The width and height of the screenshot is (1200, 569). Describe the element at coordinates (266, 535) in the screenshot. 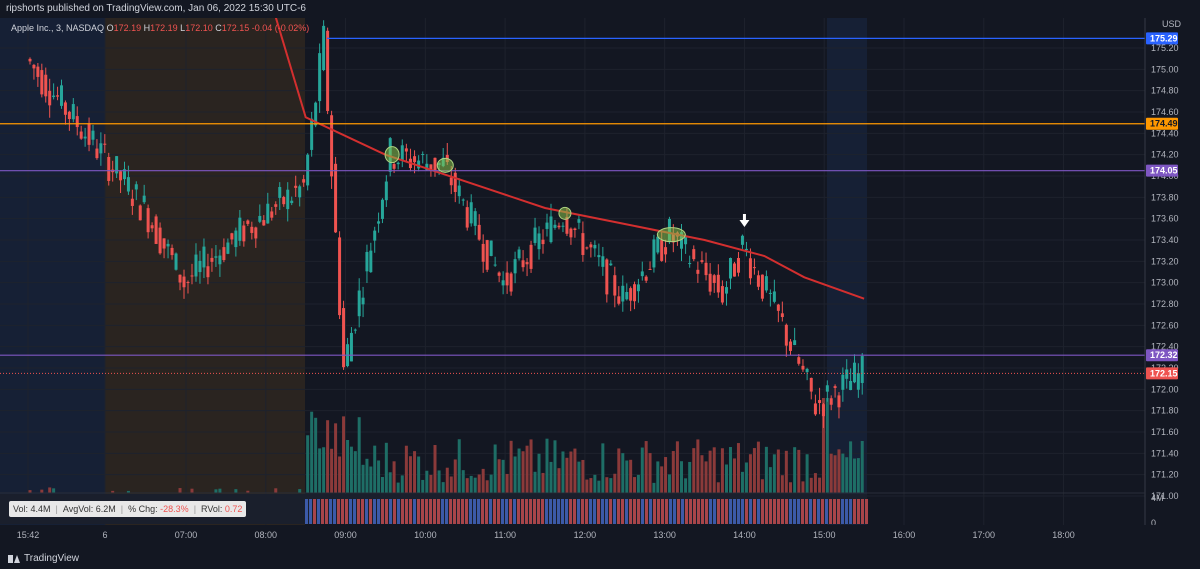

I see `time-tick-label: 08:00` at that location.